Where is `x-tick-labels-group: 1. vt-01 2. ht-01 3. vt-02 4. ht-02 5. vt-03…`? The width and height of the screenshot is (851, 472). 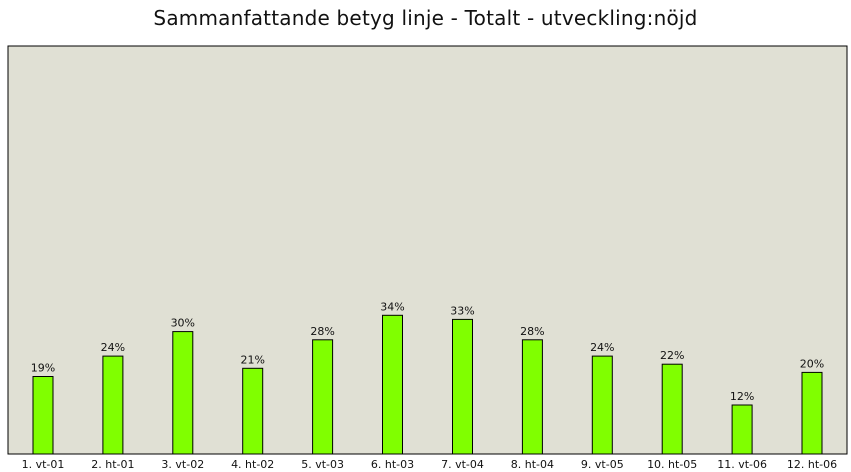 x-tick-labels-group: 1. vt-01 2. ht-01 3. vt-02 4. ht-02 5. vt-03… is located at coordinates (430, 464).